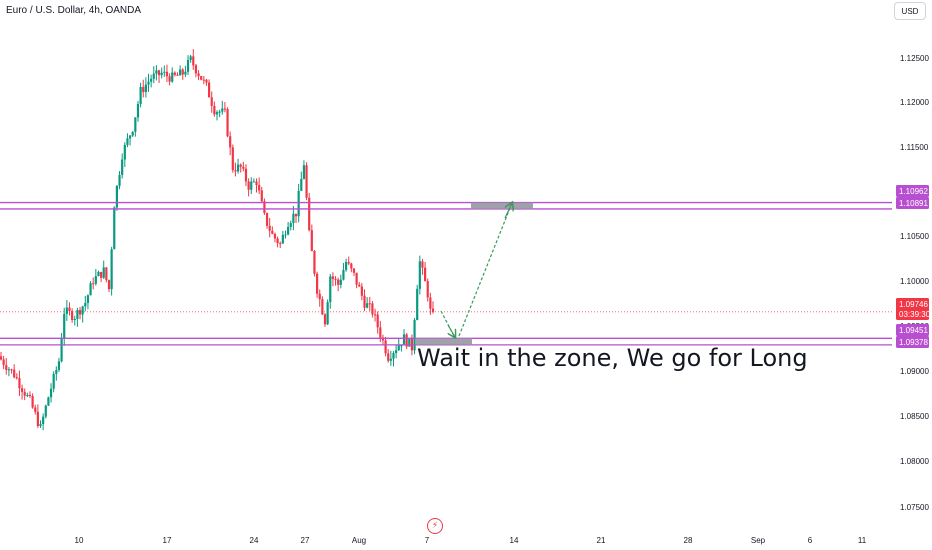 This screenshot has width=932, height=550. I want to click on y-tick-label: 1.09000, so click(914, 371).